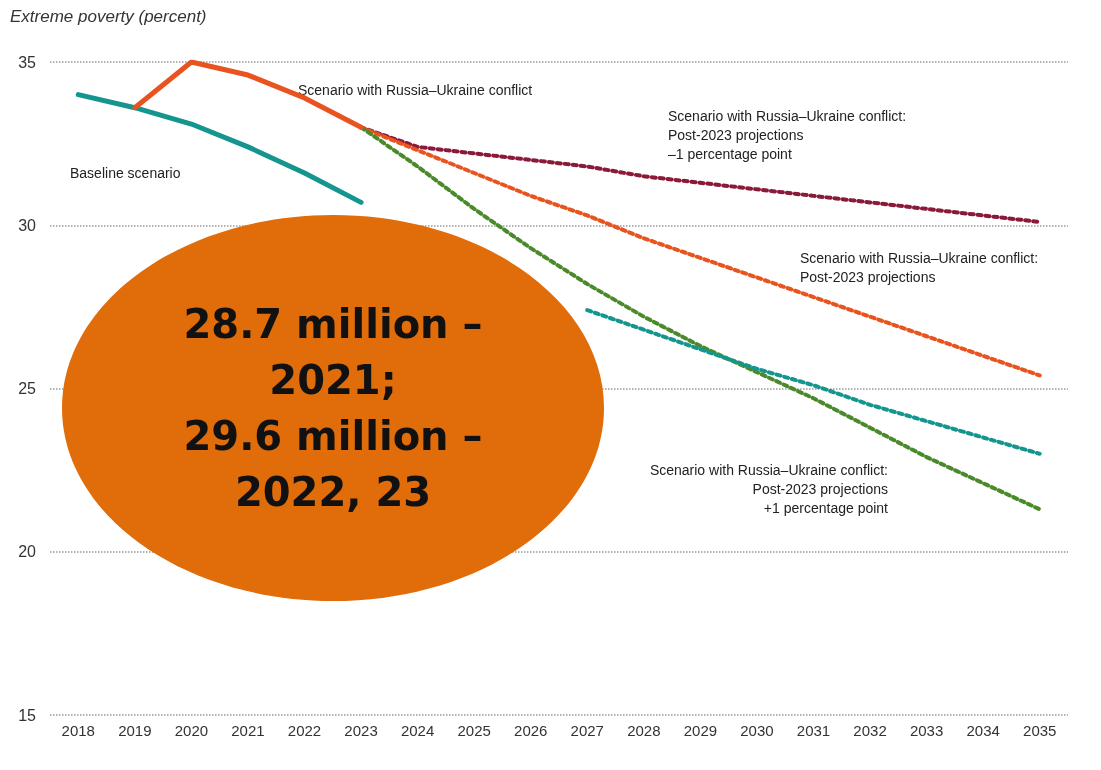 The image size is (1101, 770). I want to click on y-tick-label: 20, so click(27, 552).